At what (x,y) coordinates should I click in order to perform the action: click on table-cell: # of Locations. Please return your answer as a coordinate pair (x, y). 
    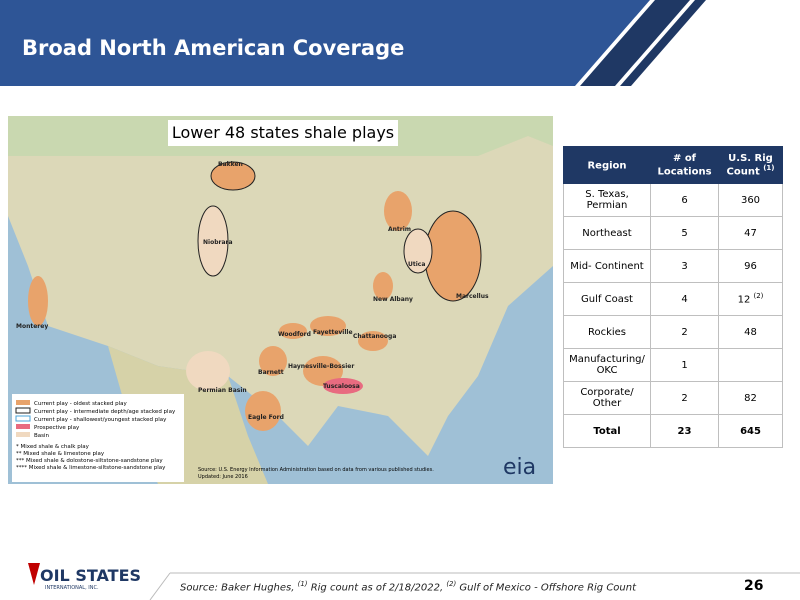
    Looking at the image, I should click on (684, 165).